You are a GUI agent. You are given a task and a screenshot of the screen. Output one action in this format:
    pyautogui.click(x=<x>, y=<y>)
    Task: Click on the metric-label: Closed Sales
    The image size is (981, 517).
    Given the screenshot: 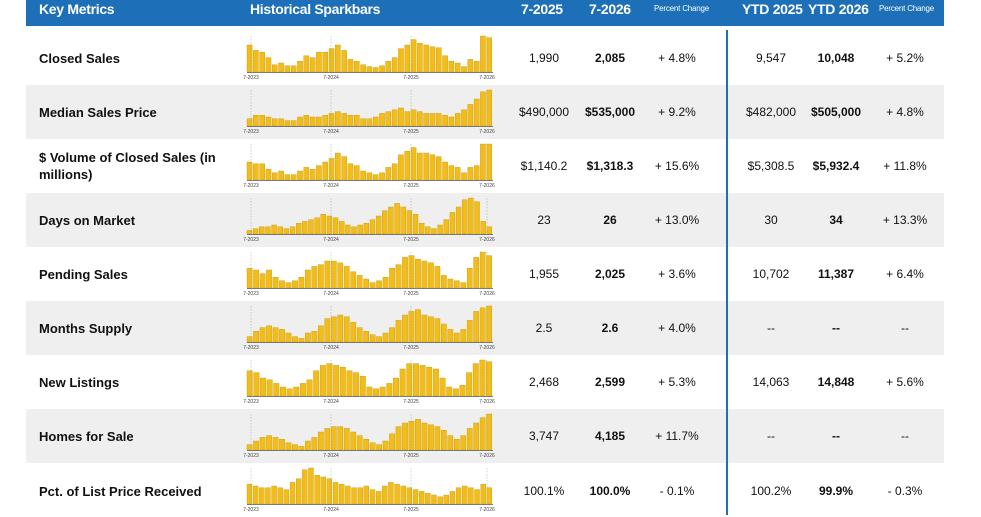 What is the action you would take?
    pyautogui.click(x=79, y=58)
    